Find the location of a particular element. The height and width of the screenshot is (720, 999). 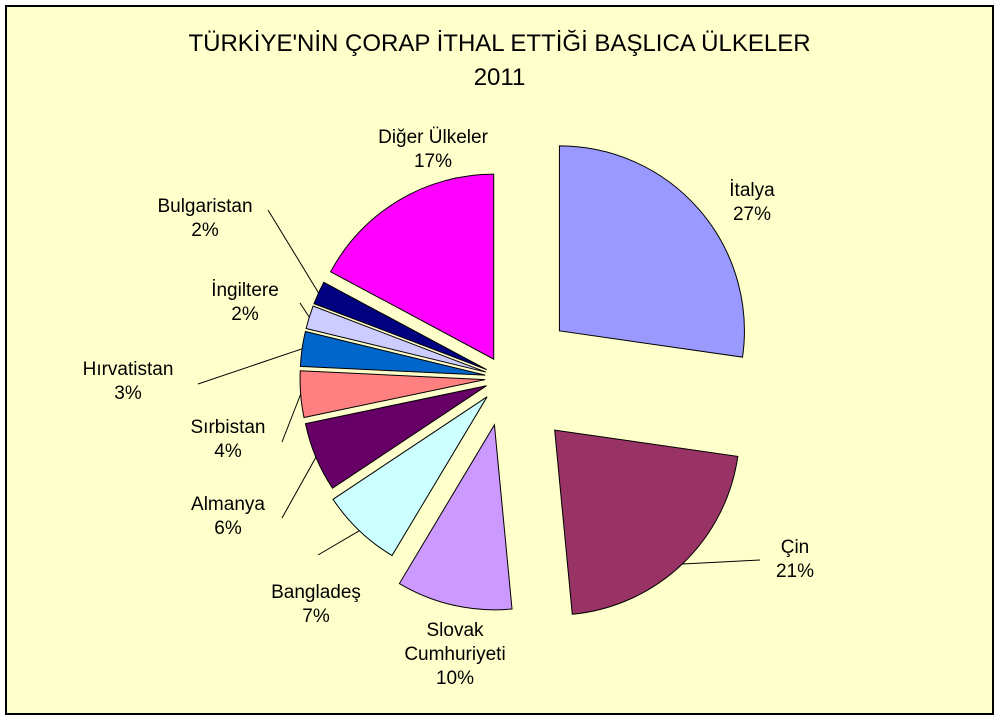

value-label: 27% is located at coordinates (752, 214).